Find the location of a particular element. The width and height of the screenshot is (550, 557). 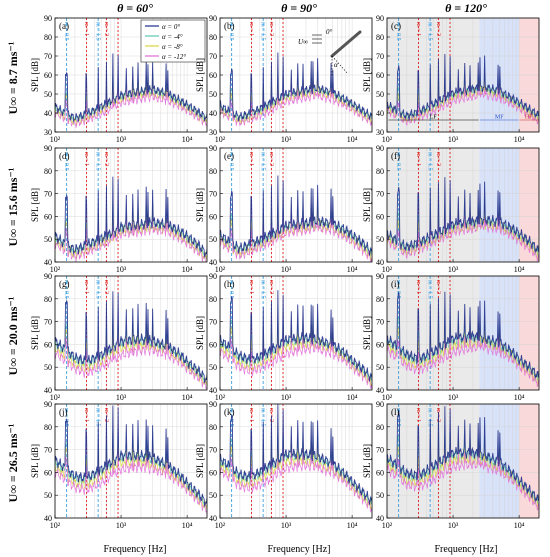

inset-zero-label: 0° is located at coordinates (329, 32).